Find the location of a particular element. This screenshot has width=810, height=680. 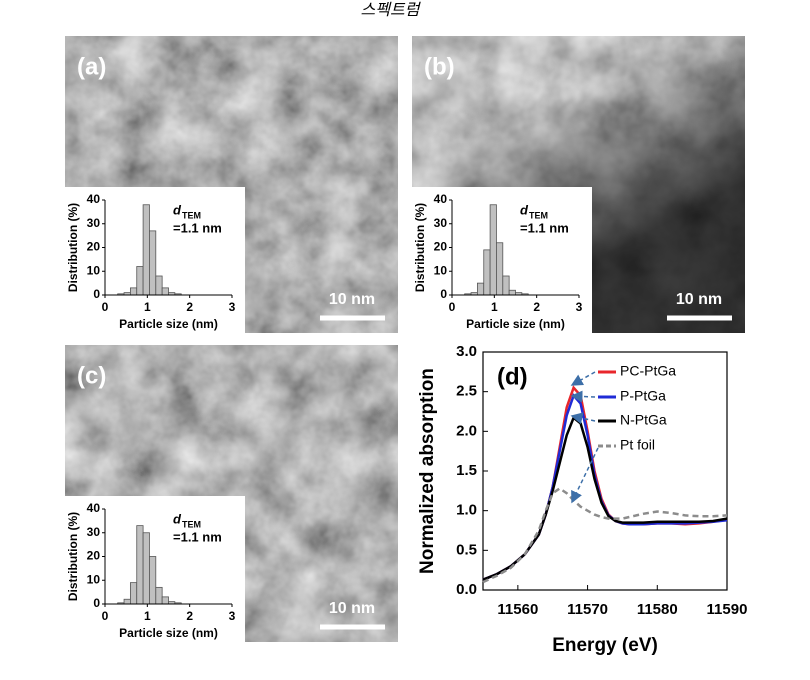

y-axis-label: Normalized absorption is located at coordinates (427, 471).